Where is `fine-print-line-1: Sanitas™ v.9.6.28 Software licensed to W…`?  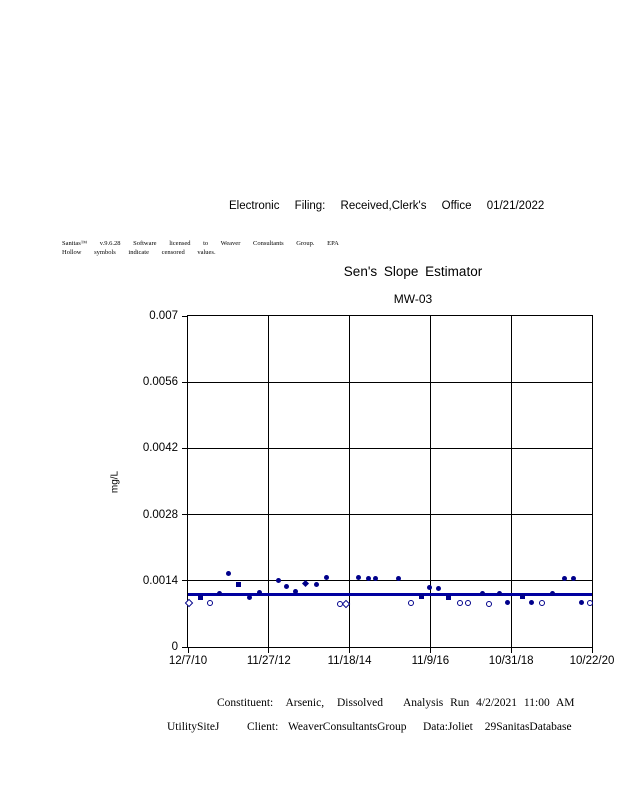 fine-print-line-1: Sanitas™ v.9.6.28 Software licensed to W… is located at coordinates (200, 243).